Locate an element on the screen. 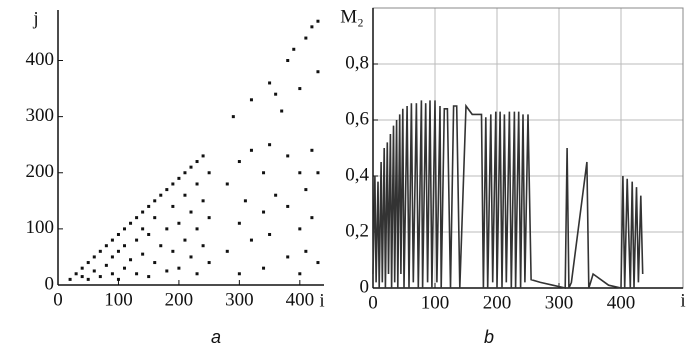 This screenshot has height=354, width=688. y-tick-label: 0,4 is located at coordinates (357, 174).